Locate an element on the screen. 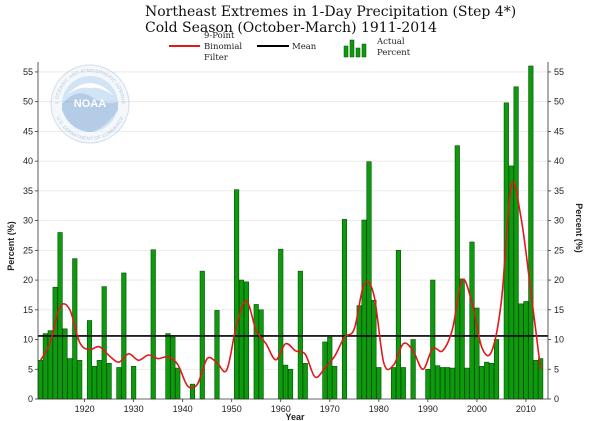  legend-filter-label-line2: Binomial is located at coordinates (223, 47).